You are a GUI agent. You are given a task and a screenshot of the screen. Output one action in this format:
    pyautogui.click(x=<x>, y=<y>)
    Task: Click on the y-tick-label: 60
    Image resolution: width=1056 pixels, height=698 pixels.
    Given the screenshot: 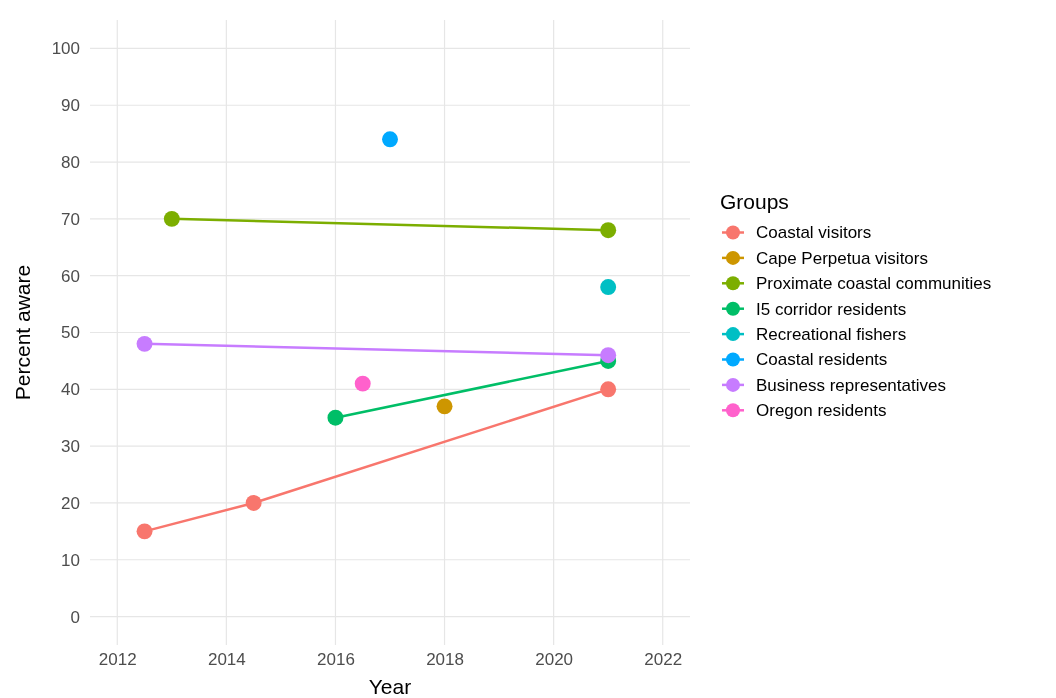 What is the action you would take?
    pyautogui.click(x=70, y=276)
    